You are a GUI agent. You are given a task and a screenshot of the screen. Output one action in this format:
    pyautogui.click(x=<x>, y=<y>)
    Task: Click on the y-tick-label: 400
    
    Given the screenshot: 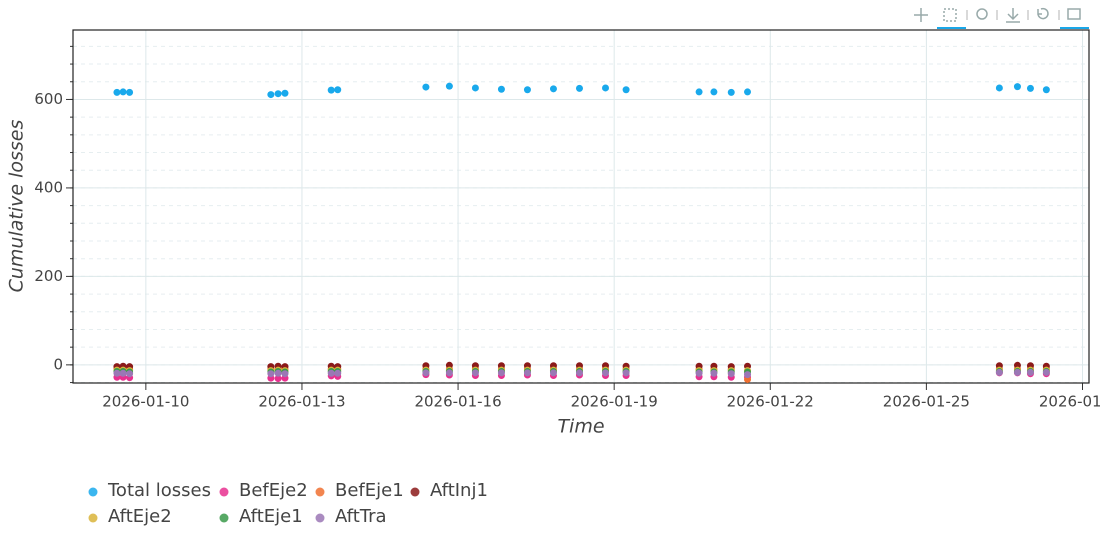 What is the action you would take?
    pyautogui.click(x=48, y=187)
    